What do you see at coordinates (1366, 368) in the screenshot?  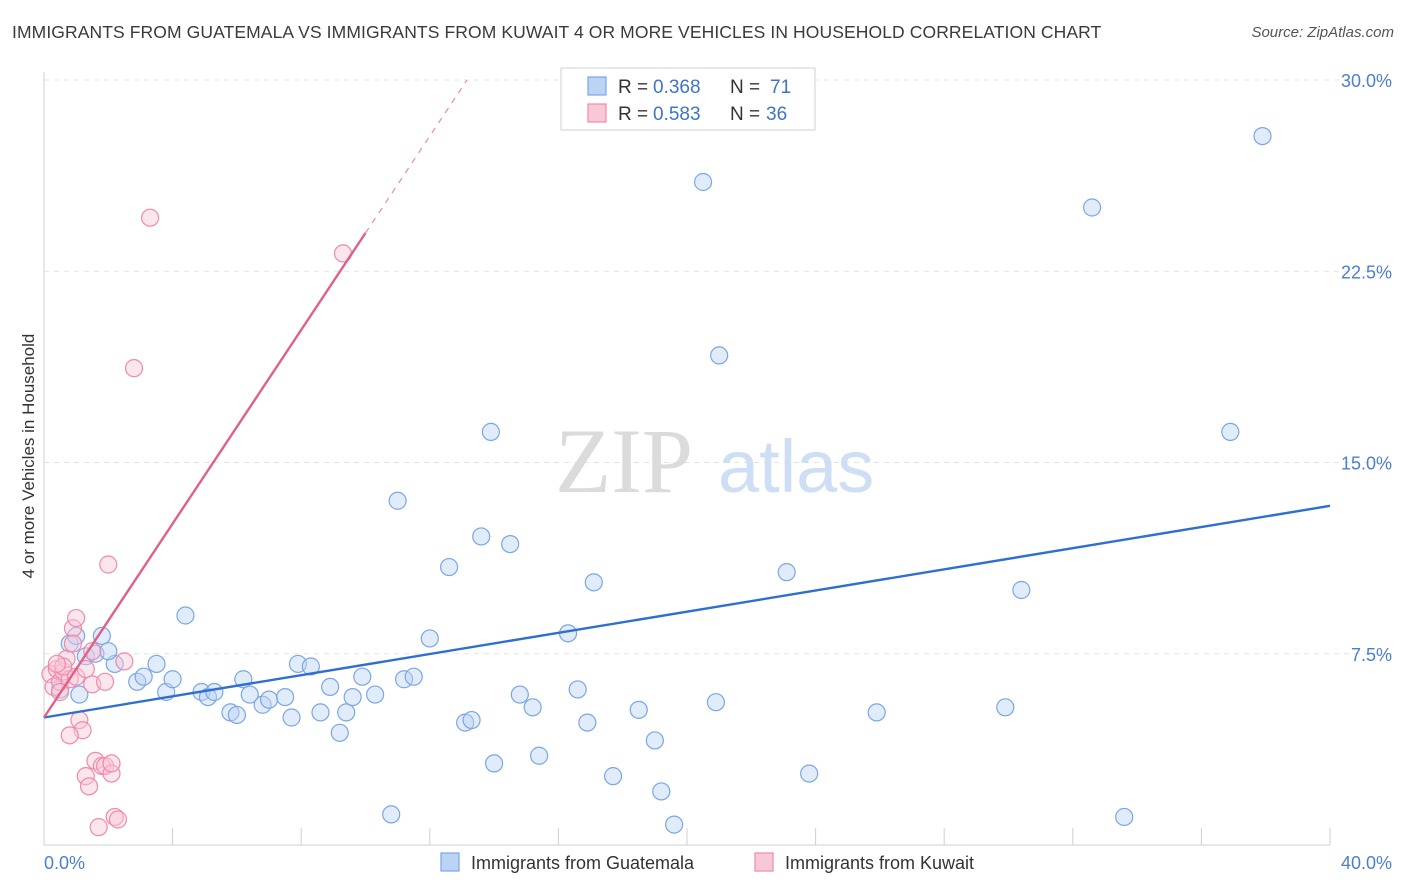 I see `y-axis-tick-labels: 7.5% 15.0% 22.5% 30.0%` at bounding box center [1366, 368].